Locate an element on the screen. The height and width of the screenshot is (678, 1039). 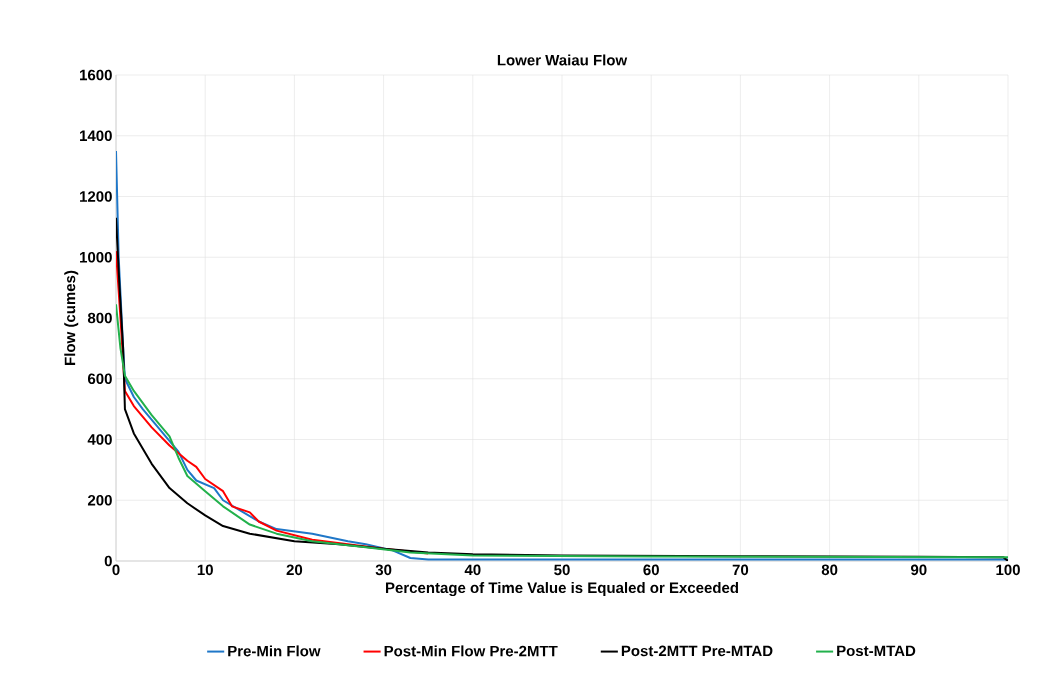
x-tick-label: 40 is located at coordinates (472, 570).